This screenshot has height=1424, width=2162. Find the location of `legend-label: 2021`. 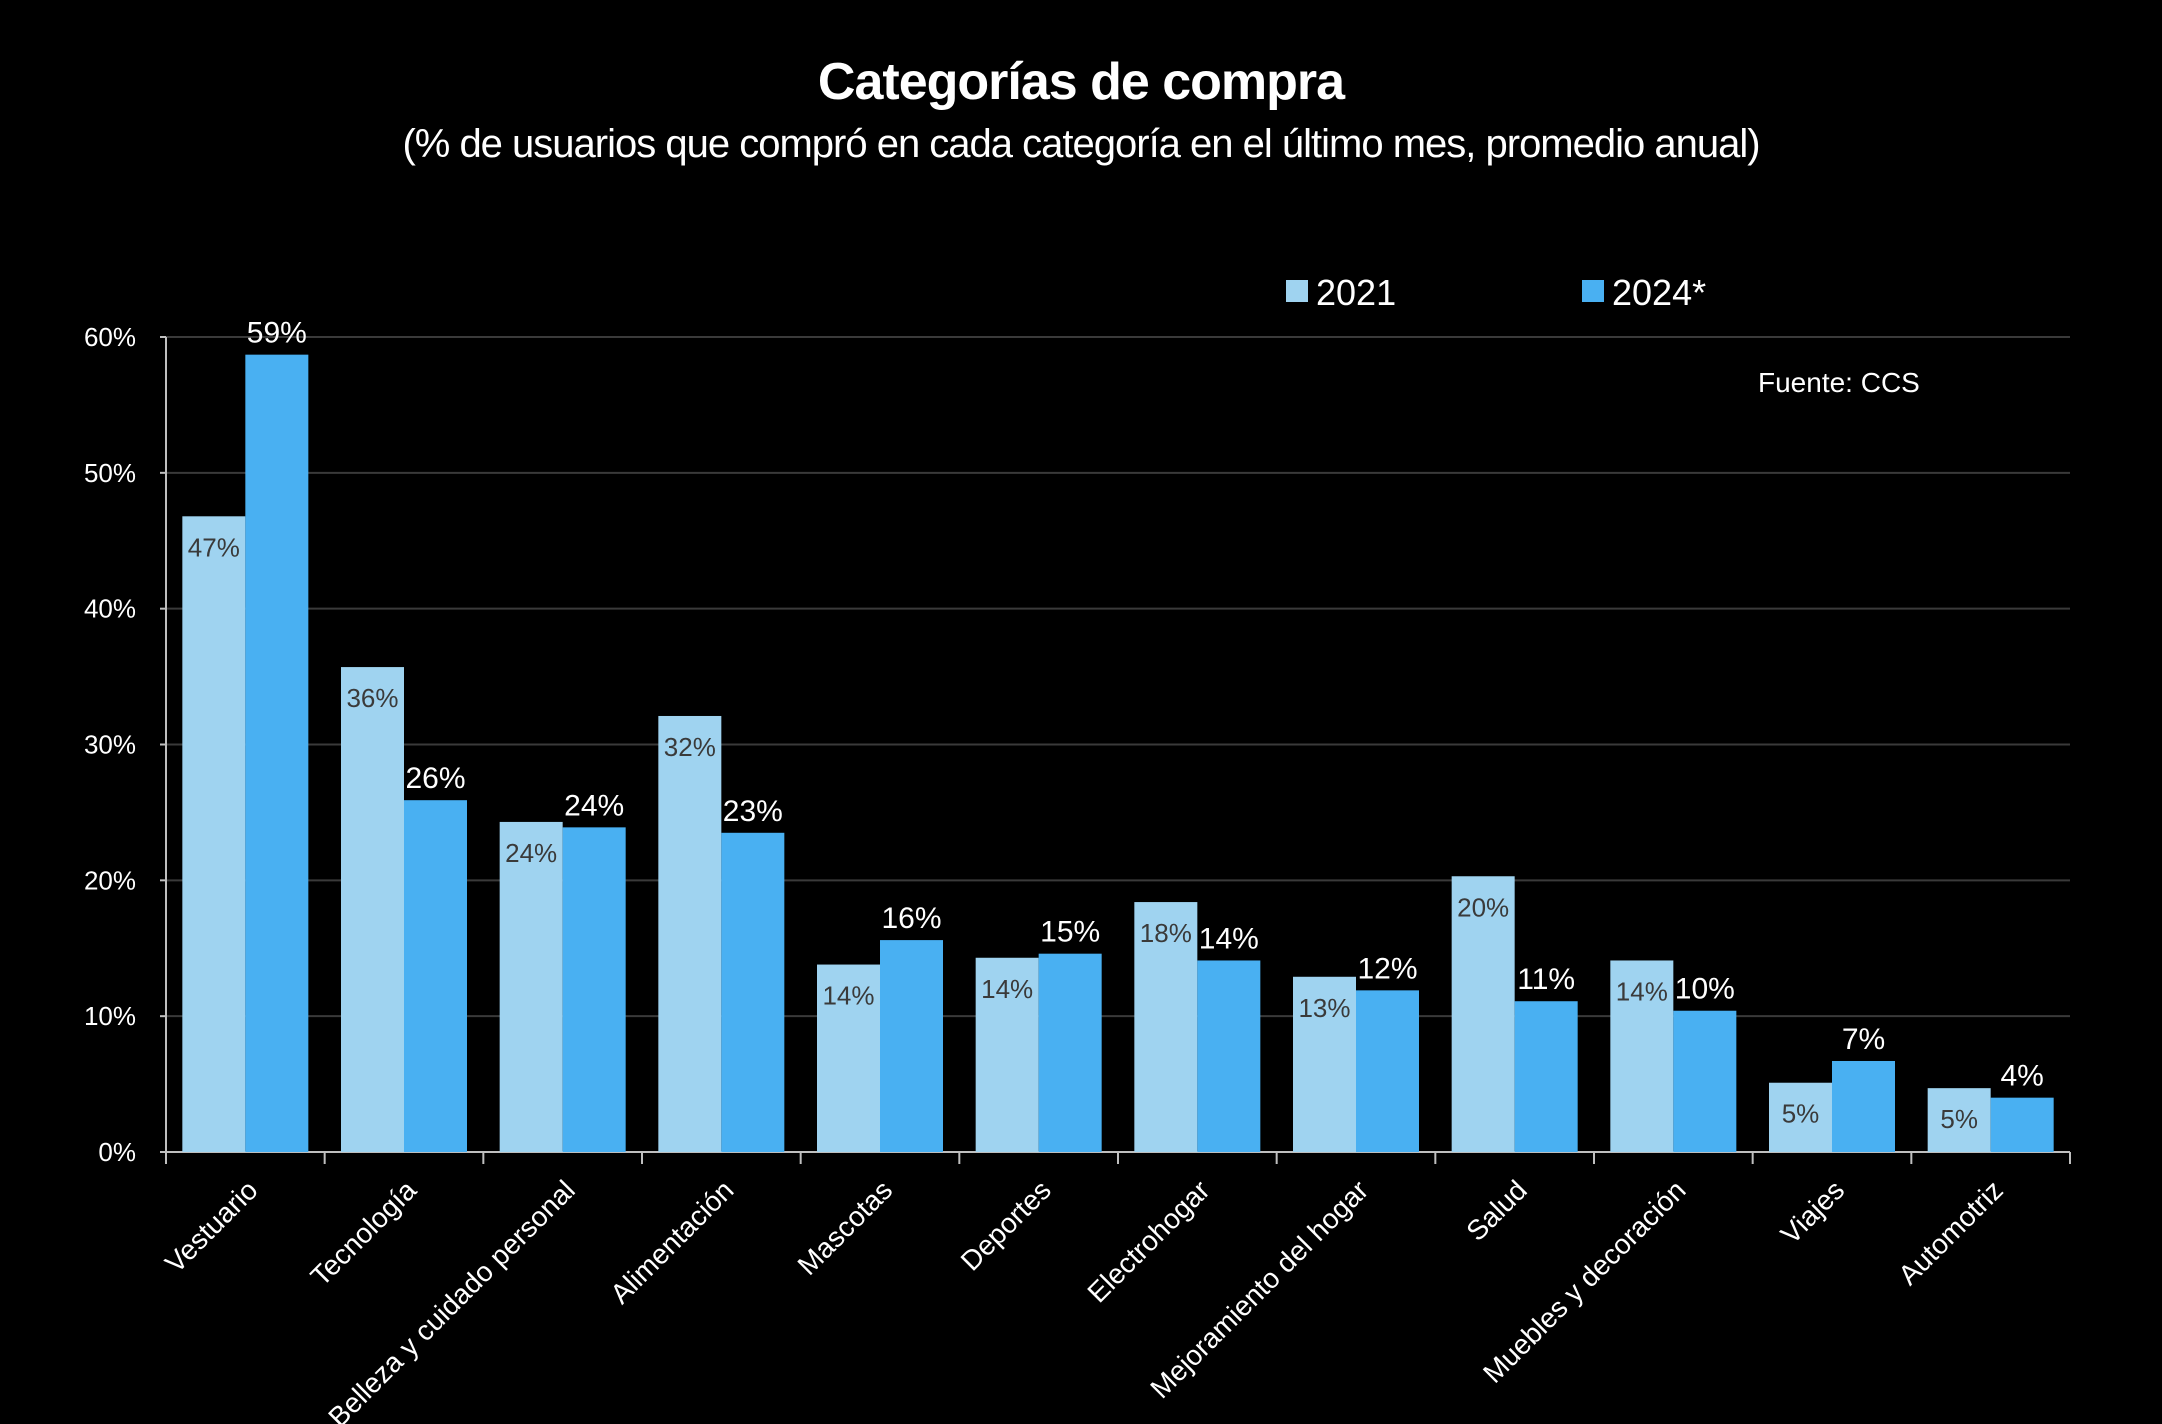

legend-label: 2021 is located at coordinates (1356, 292).